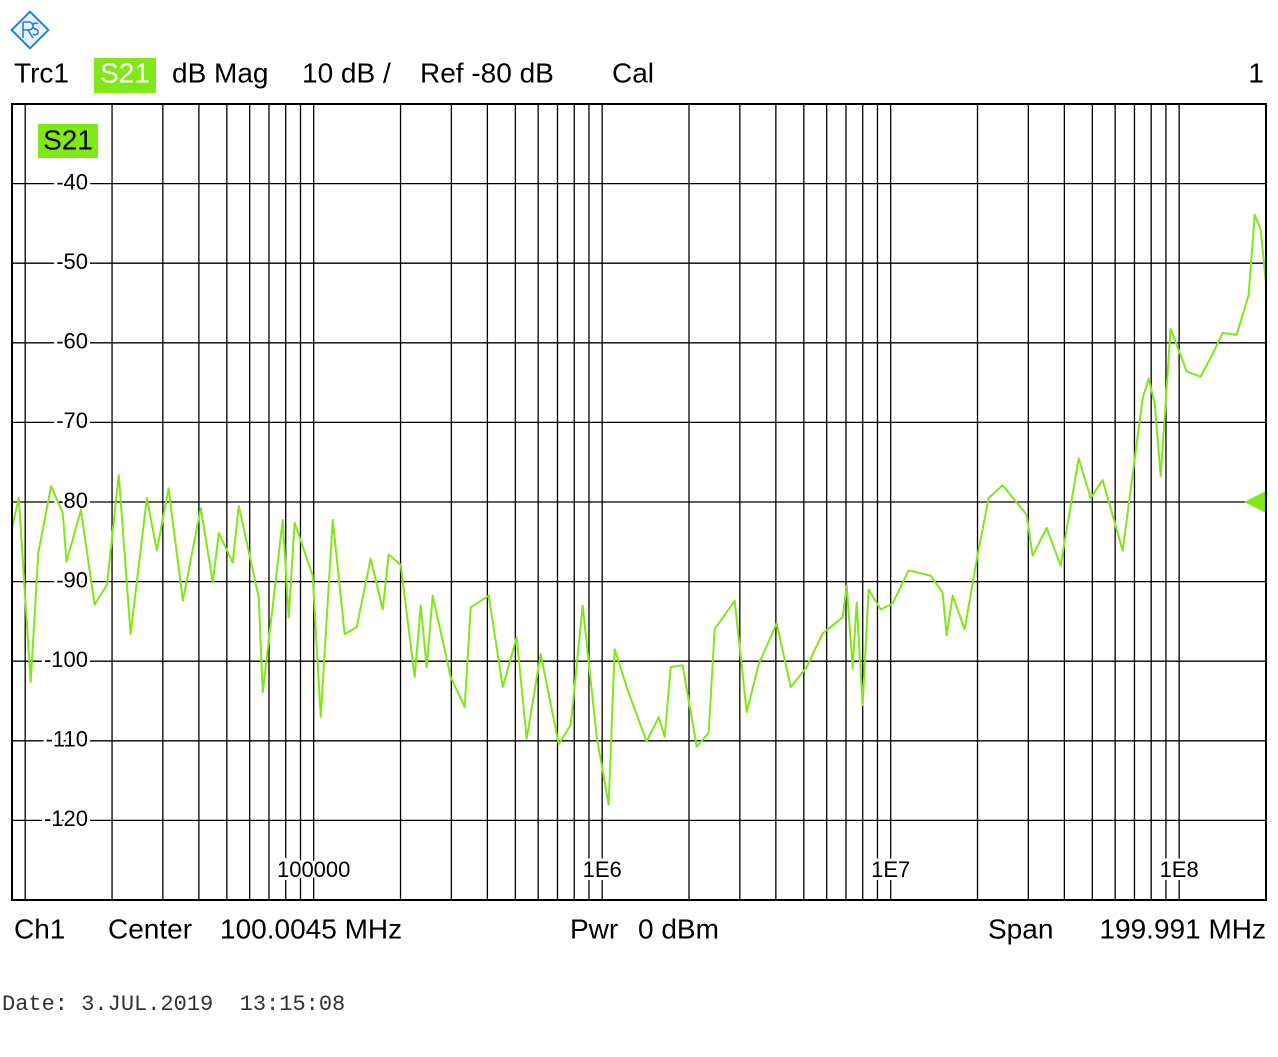  I want to click on y-tick-label: -120, so click(66, 818).